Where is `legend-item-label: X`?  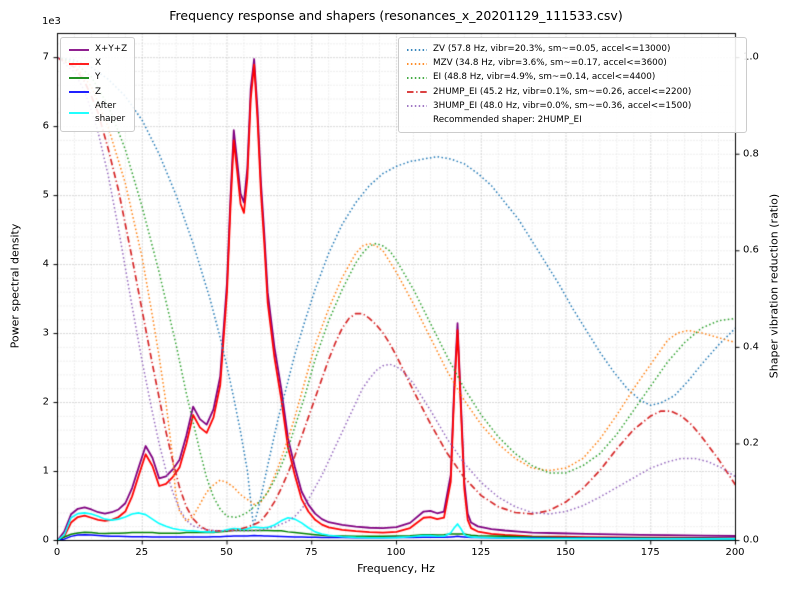 legend-item-label: X is located at coordinates (98, 63).